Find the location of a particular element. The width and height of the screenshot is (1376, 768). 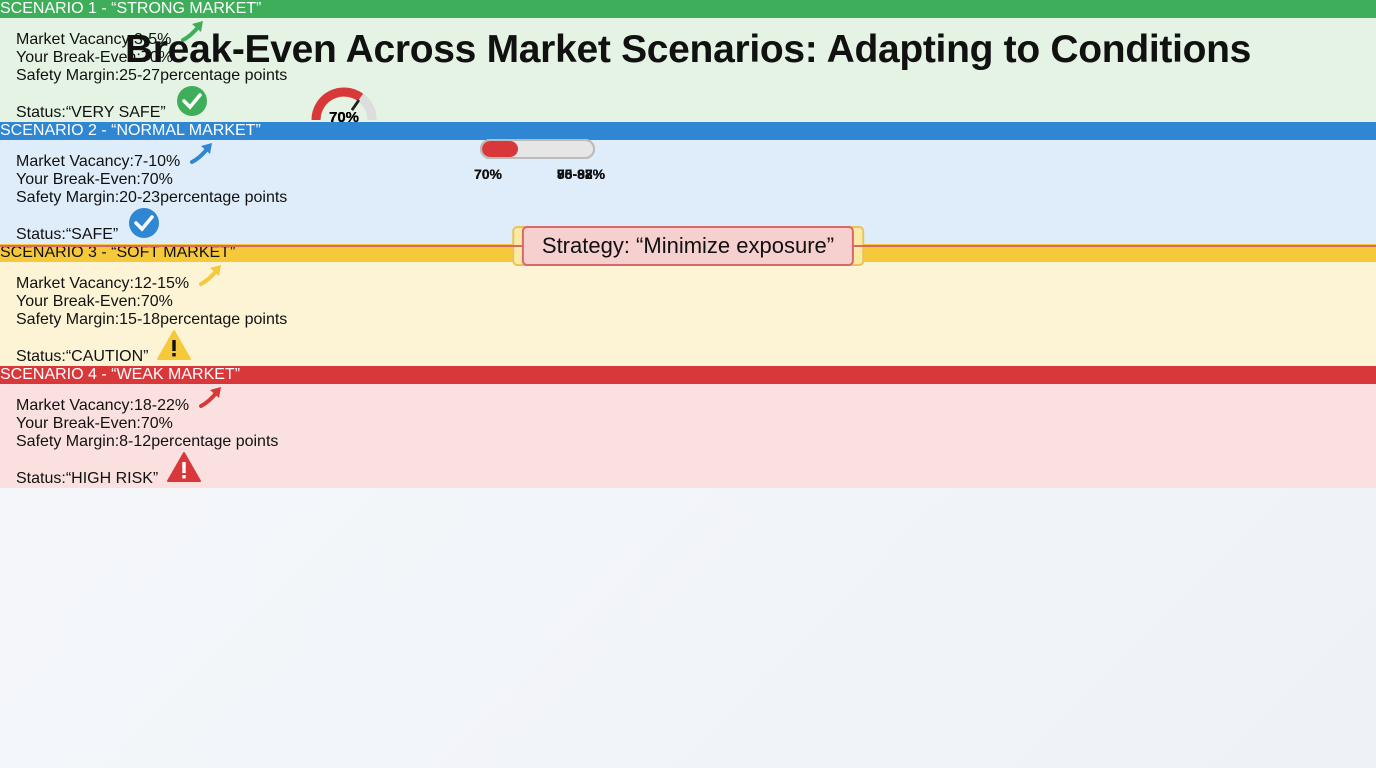

item-value: 15-18 is located at coordinates (140, 319).